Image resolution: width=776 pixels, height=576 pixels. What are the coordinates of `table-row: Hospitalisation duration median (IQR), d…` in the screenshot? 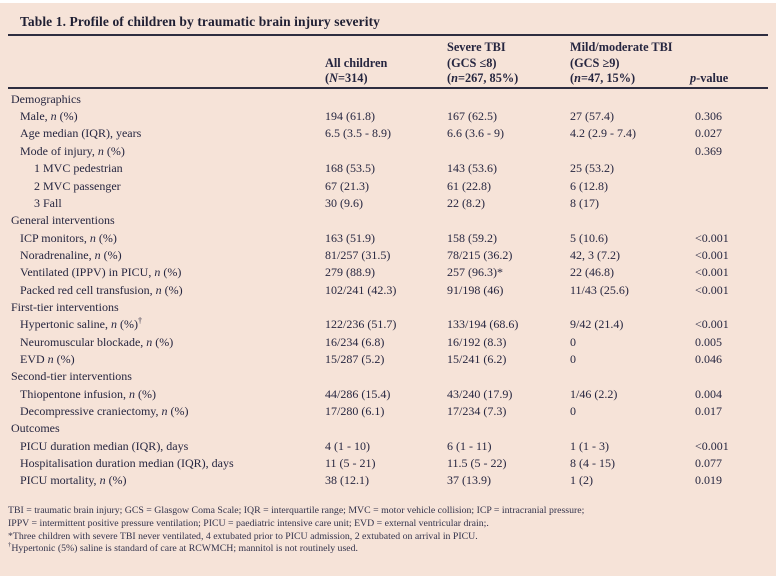 It's located at (388, 463).